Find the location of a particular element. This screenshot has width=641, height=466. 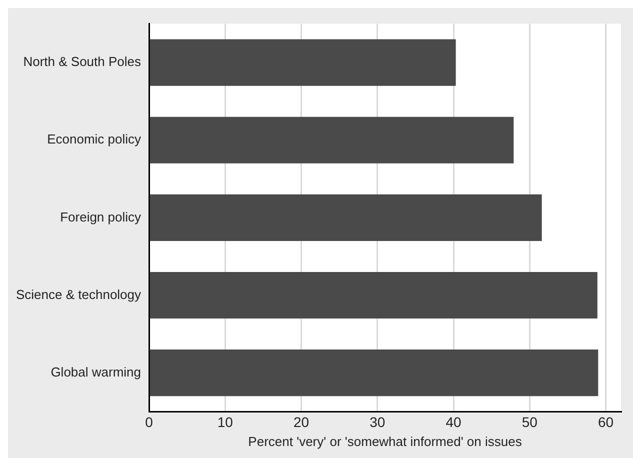

x-tick-label: 60 is located at coordinates (606, 422).